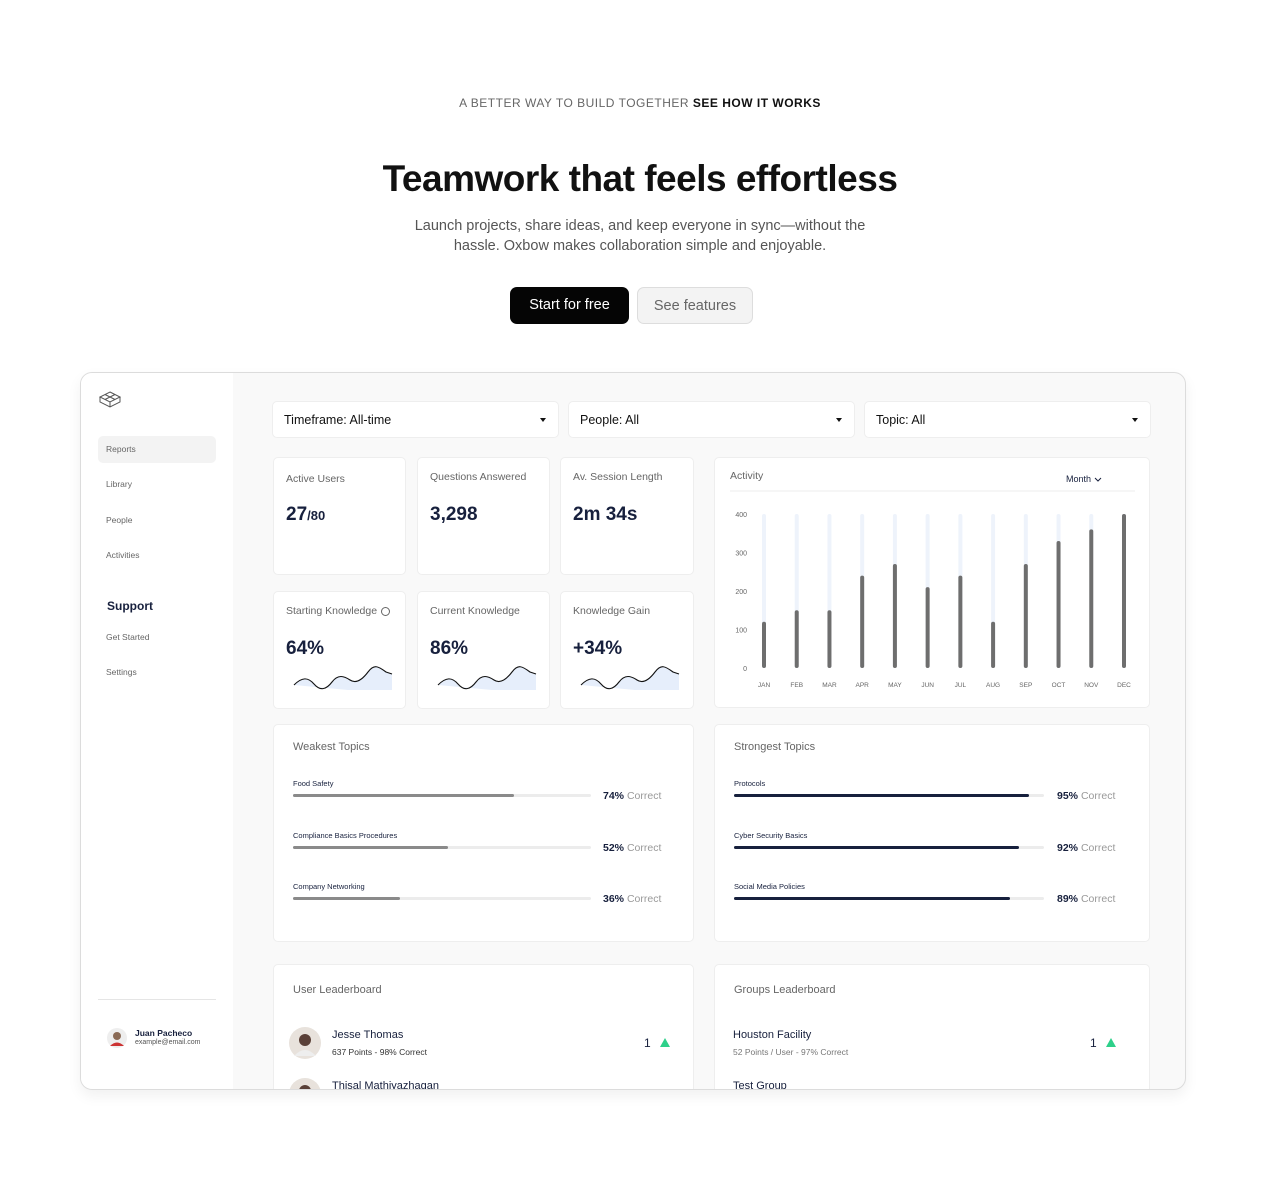  I want to click on row-name: Jesse Thomas, so click(368, 1035).